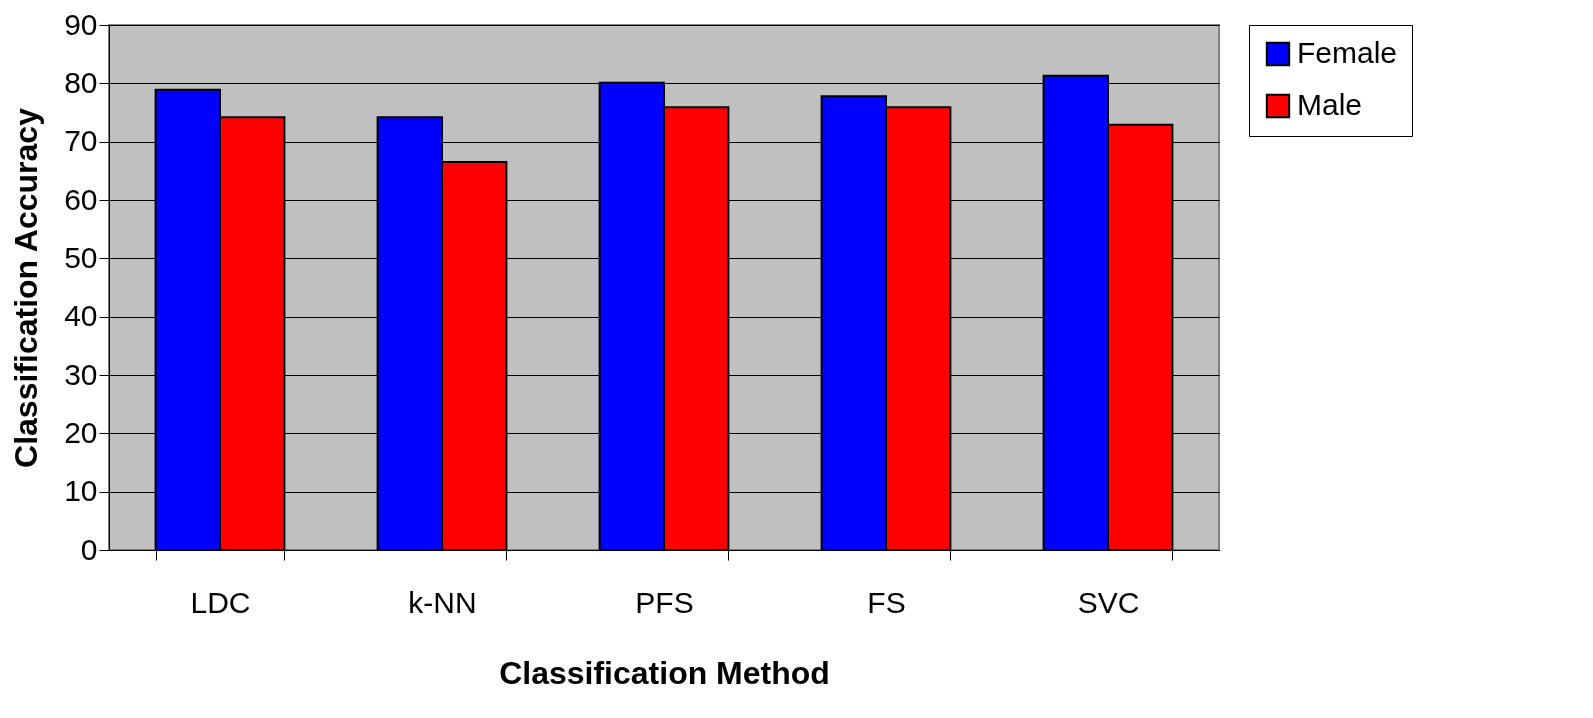  What do you see at coordinates (81, 24) in the screenshot?
I see `y-tick-label: 90` at bounding box center [81, 24].